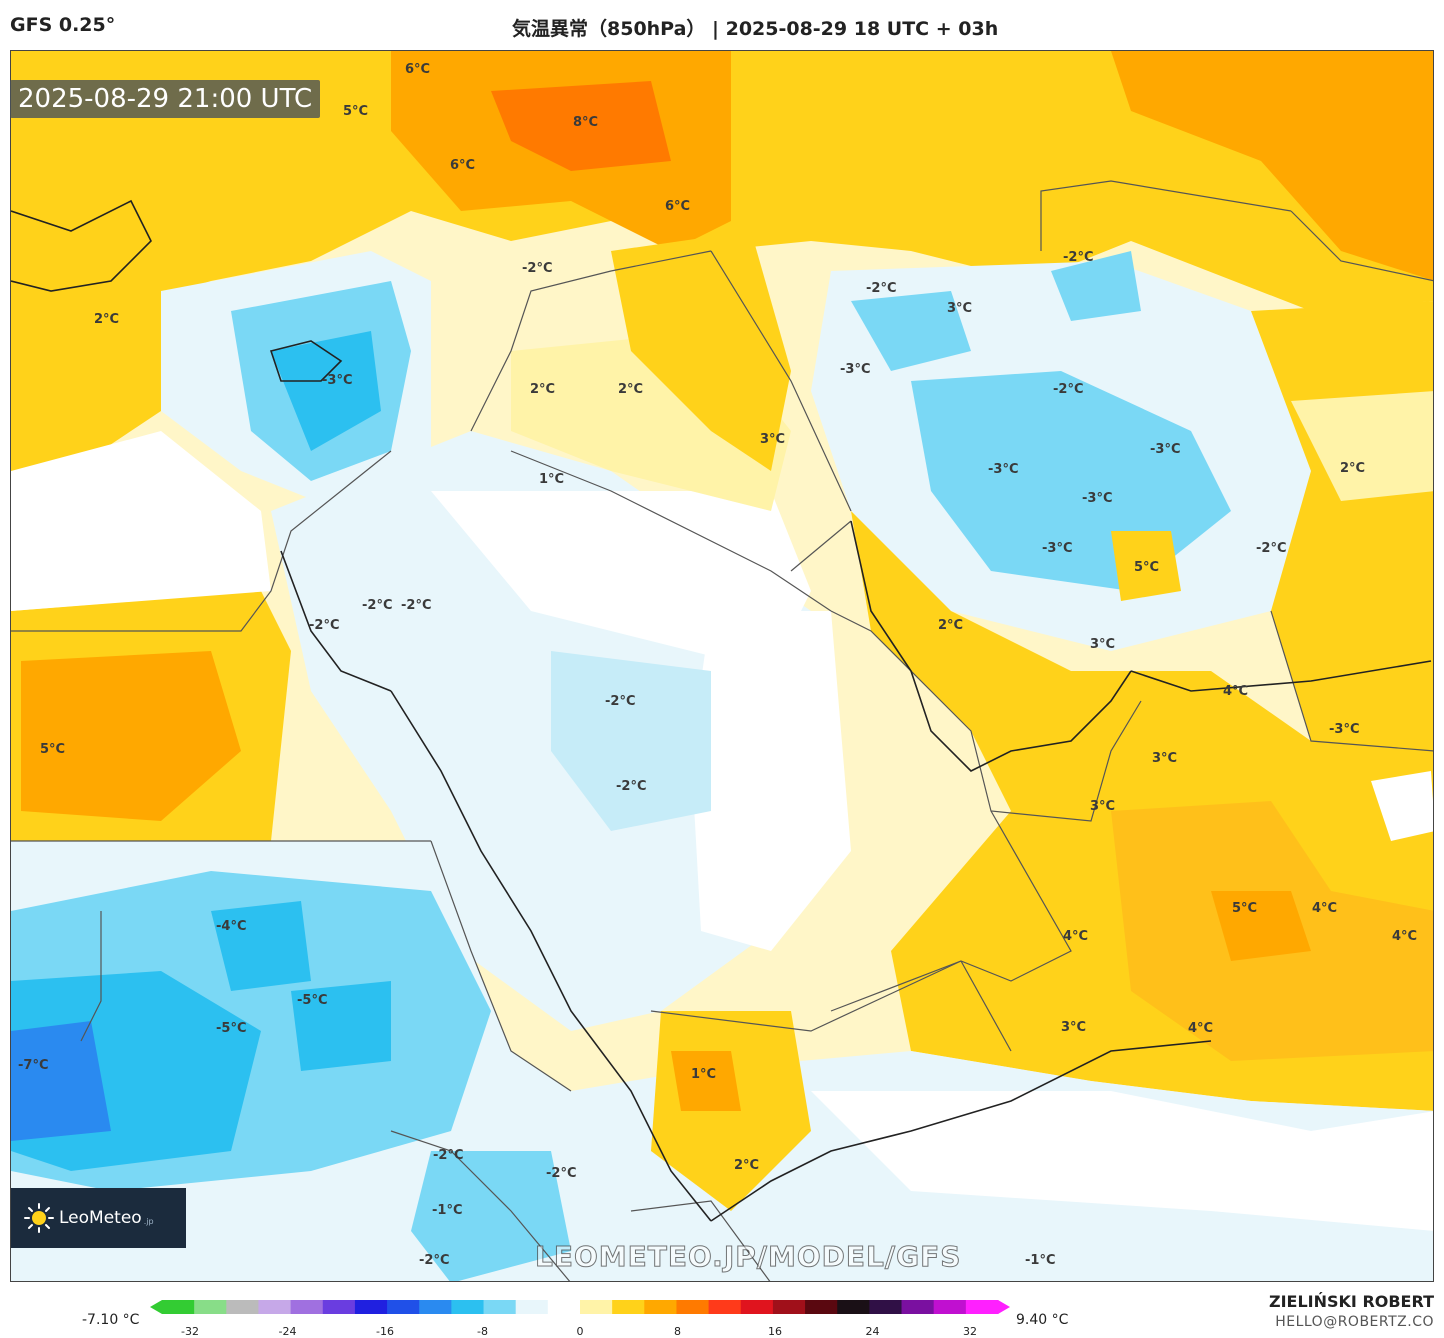  I want to click on contour-label: -7°C, so click(33, 1065).